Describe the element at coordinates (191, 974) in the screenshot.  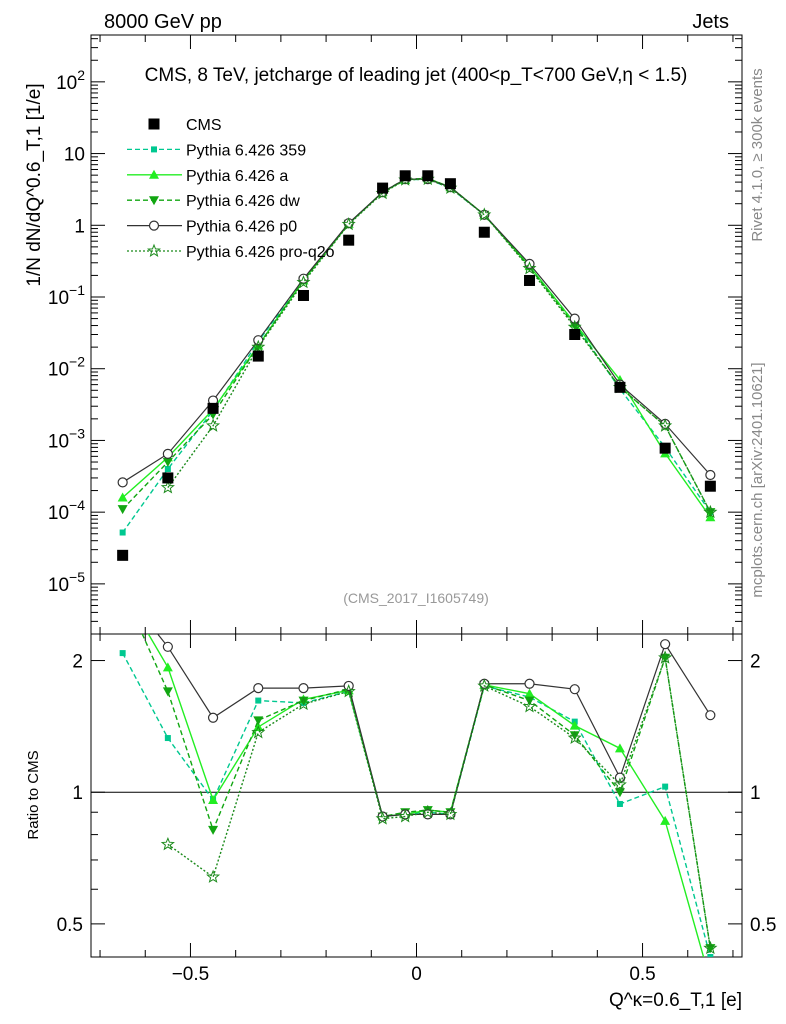
I see `x-tick-label: −0.5` at that location.